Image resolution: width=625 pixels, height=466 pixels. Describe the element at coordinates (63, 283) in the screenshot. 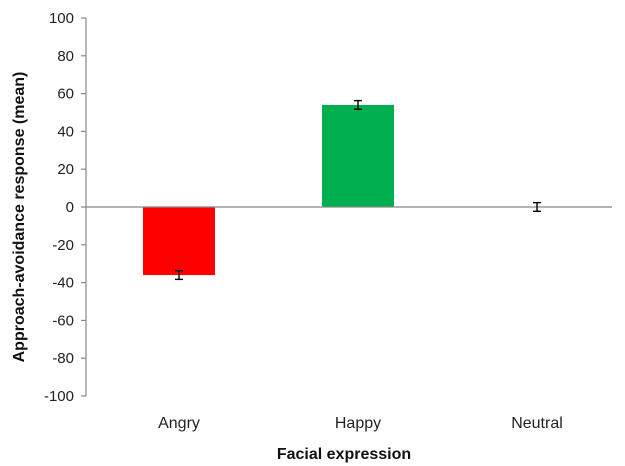

I see `y-tick-label: -40` at that location.